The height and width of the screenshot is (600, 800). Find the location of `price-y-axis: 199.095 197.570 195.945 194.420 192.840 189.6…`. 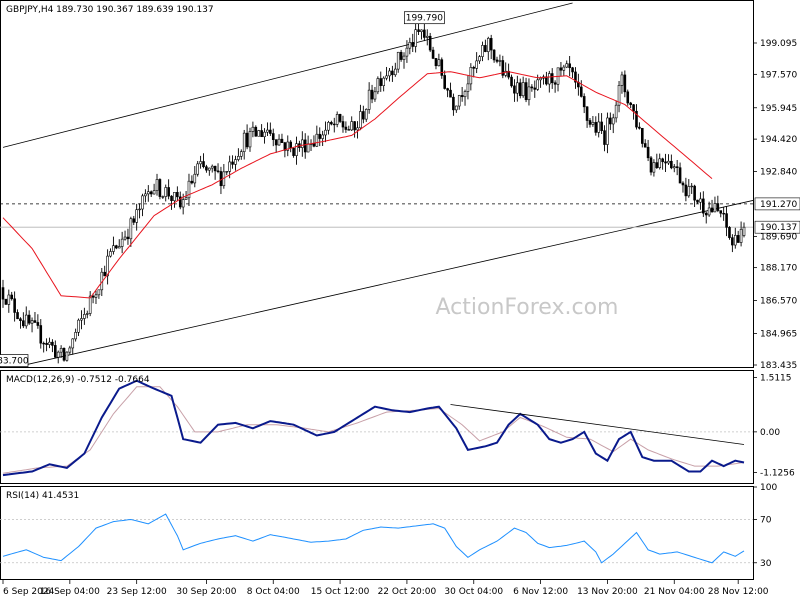

price-y-axis: 199.095 197.570 195.945 194.420 192.840 189.6… is located at coordinates (776, 205).